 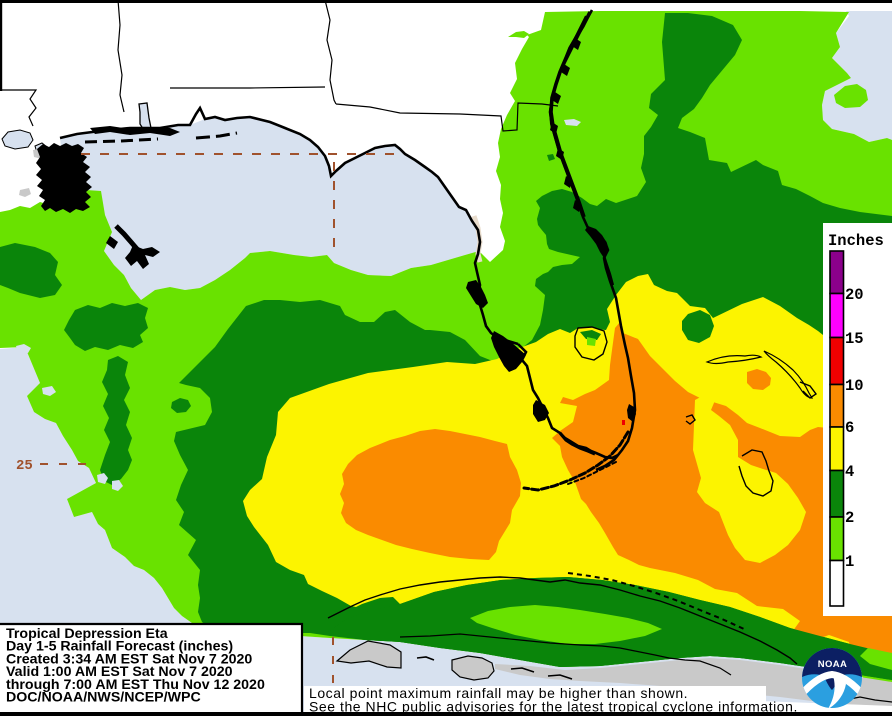 I want to click on svg-text: 25, so click(x=24, y=466).